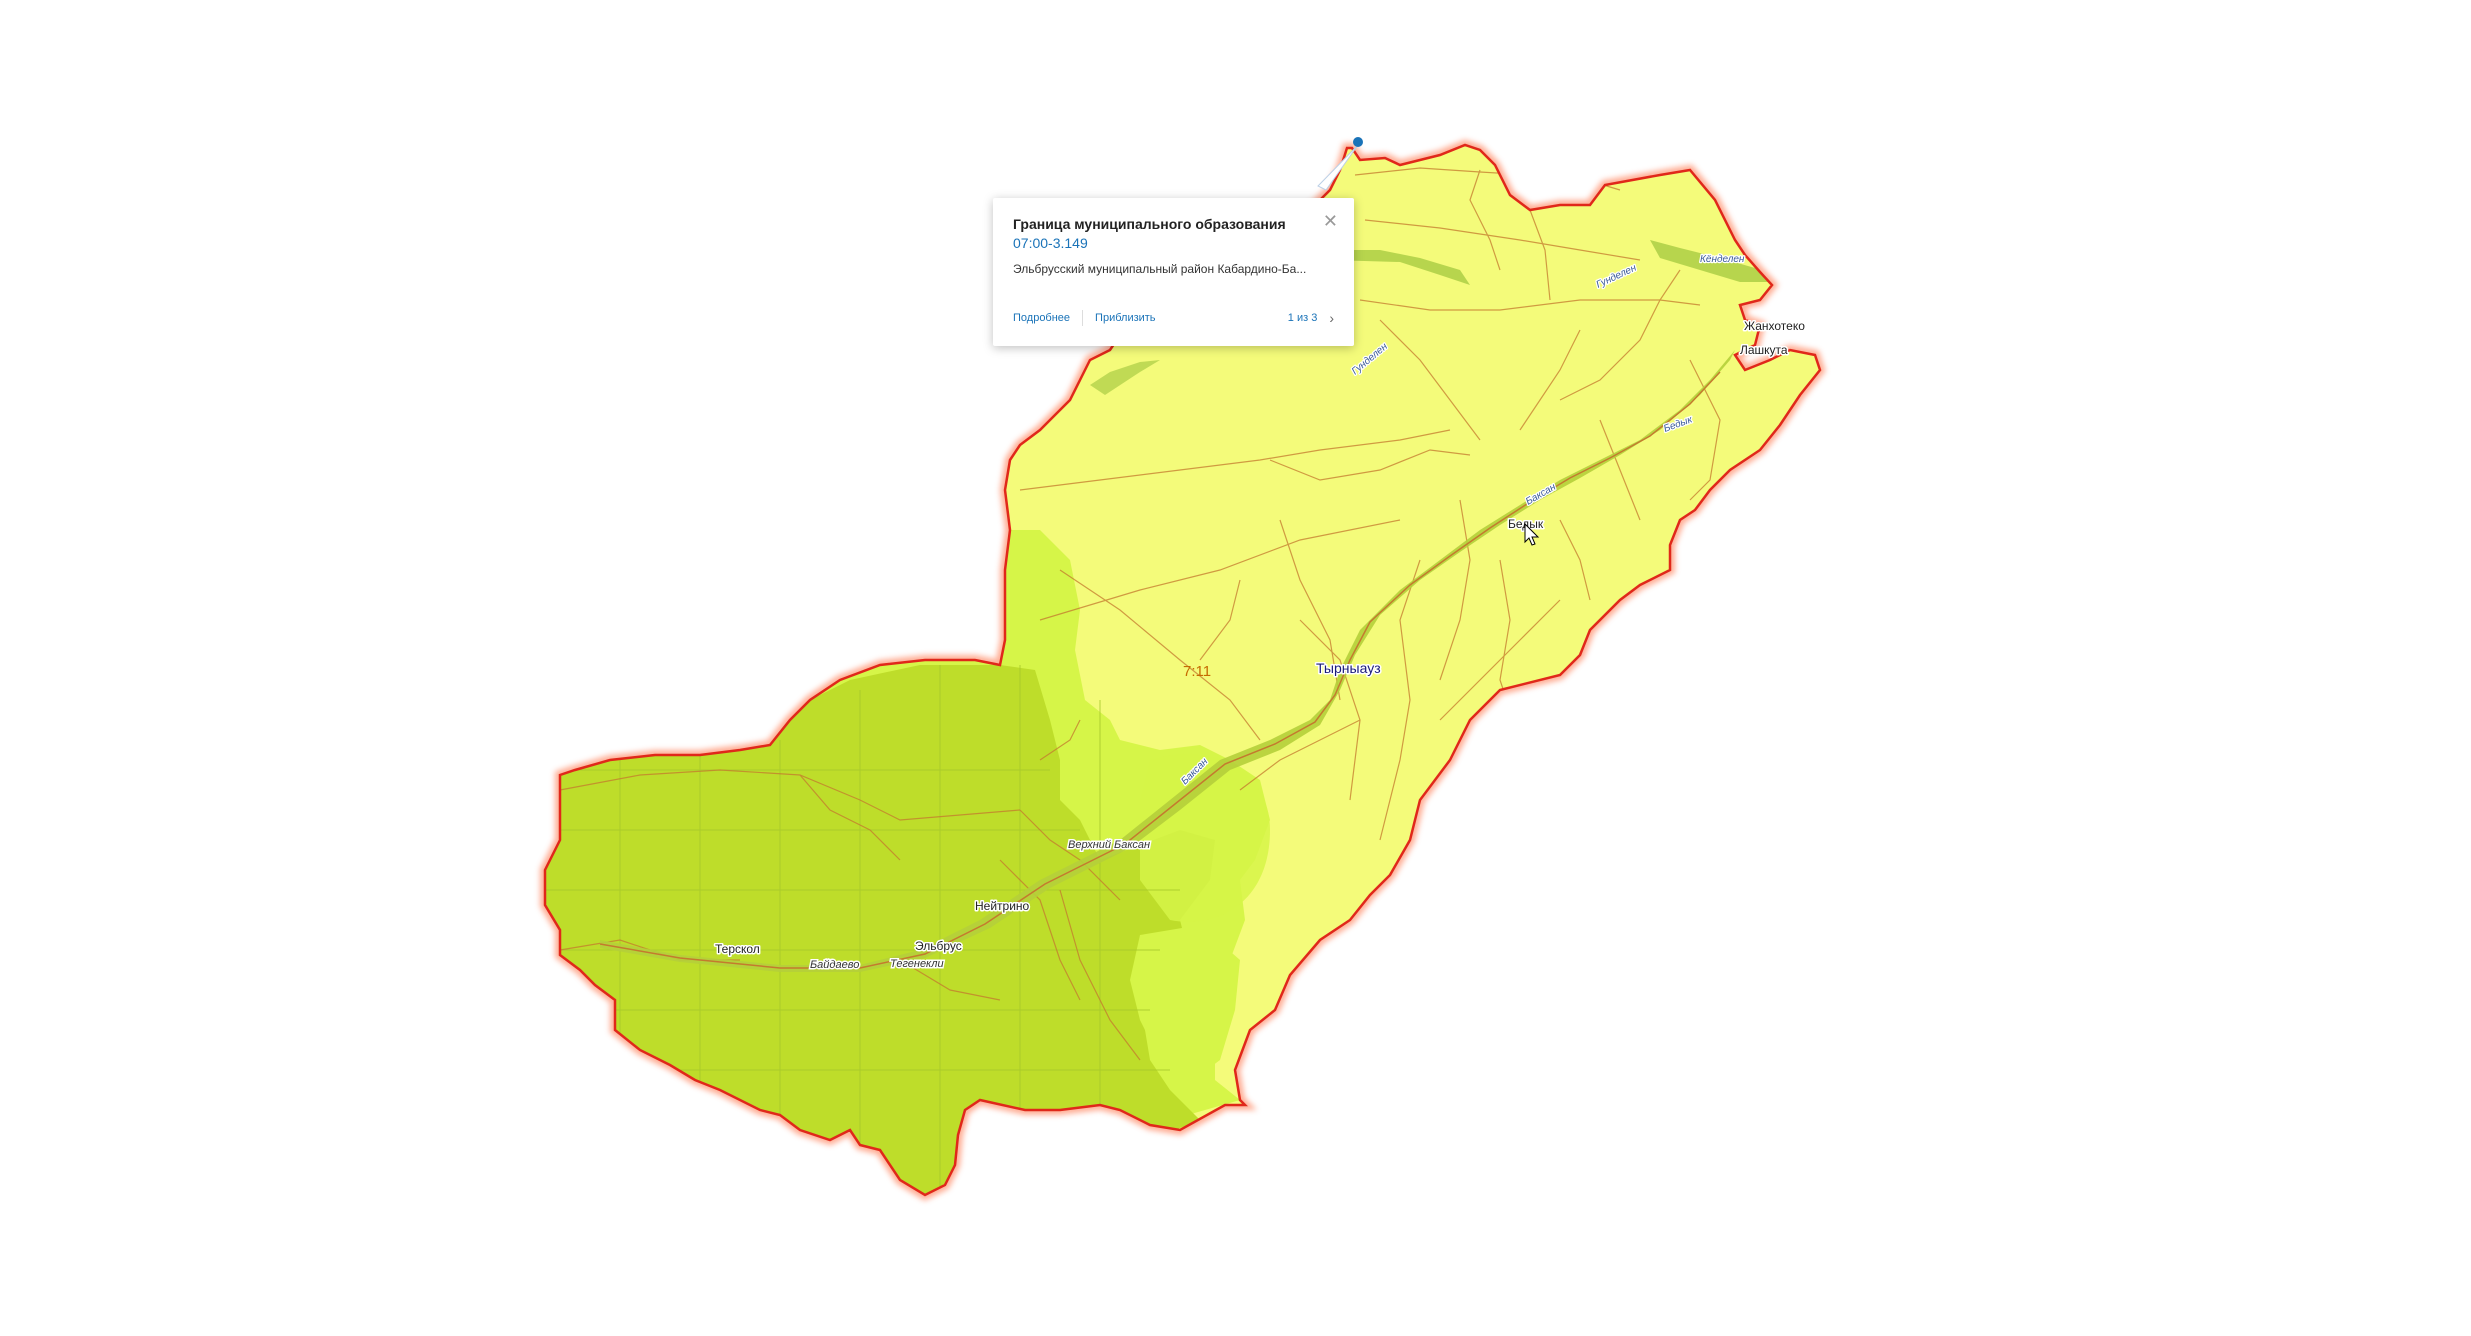  What do you see at coordinates (738, 949) in the screenshot?
I see `place-label-terskol: Терскол` at bounding box center [738, 949].